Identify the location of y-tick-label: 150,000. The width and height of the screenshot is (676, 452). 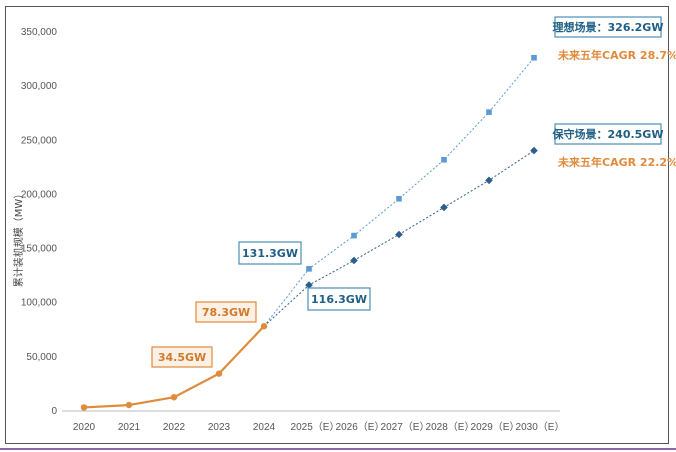
(39, 249).